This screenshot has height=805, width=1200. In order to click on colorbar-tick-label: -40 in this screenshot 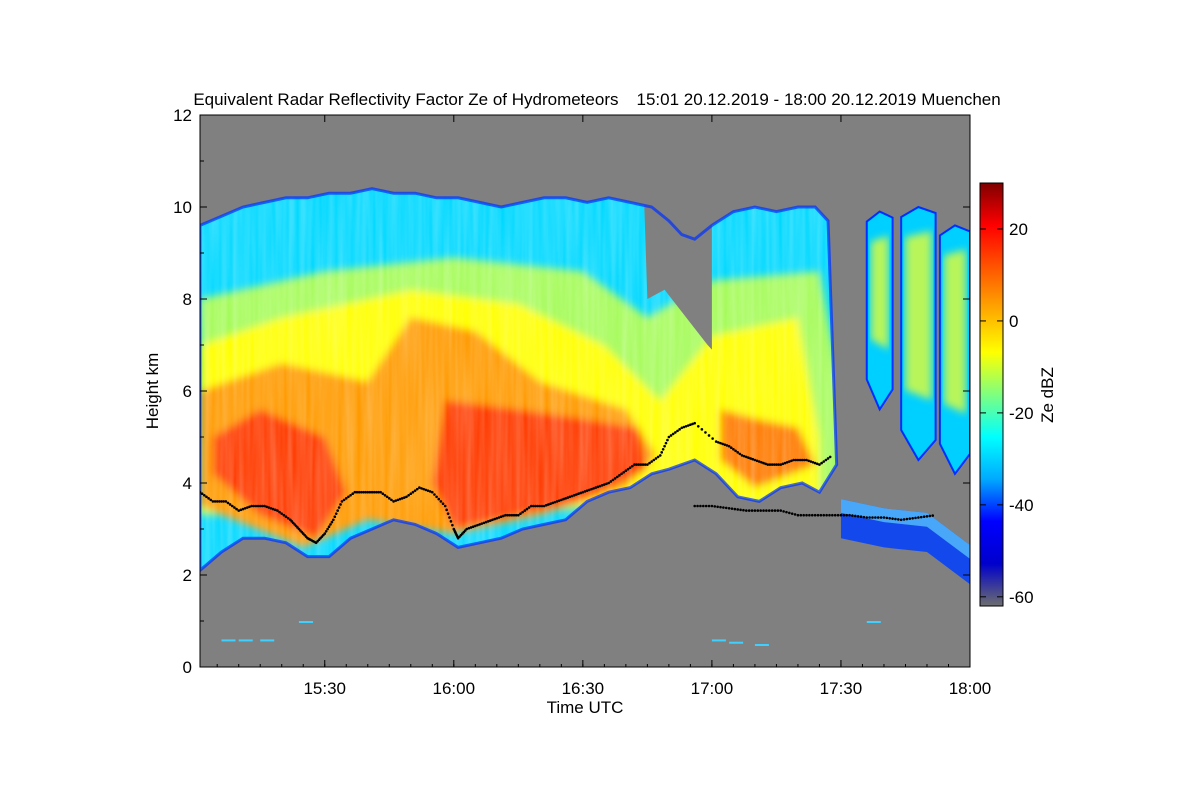, I will do `click(1021, 505)`.